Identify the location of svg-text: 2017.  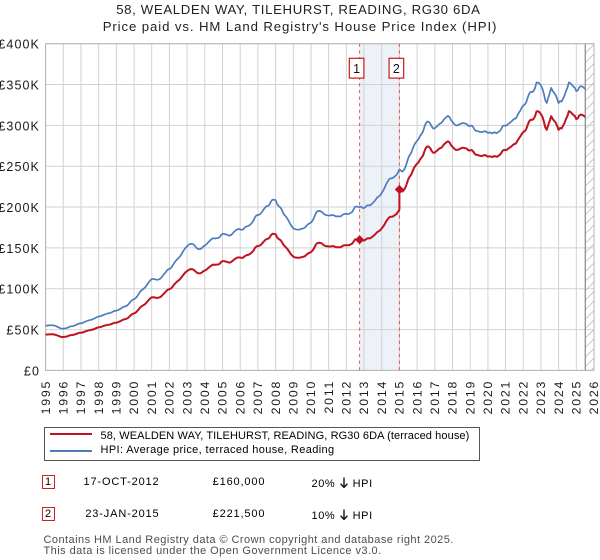
(435, 397).